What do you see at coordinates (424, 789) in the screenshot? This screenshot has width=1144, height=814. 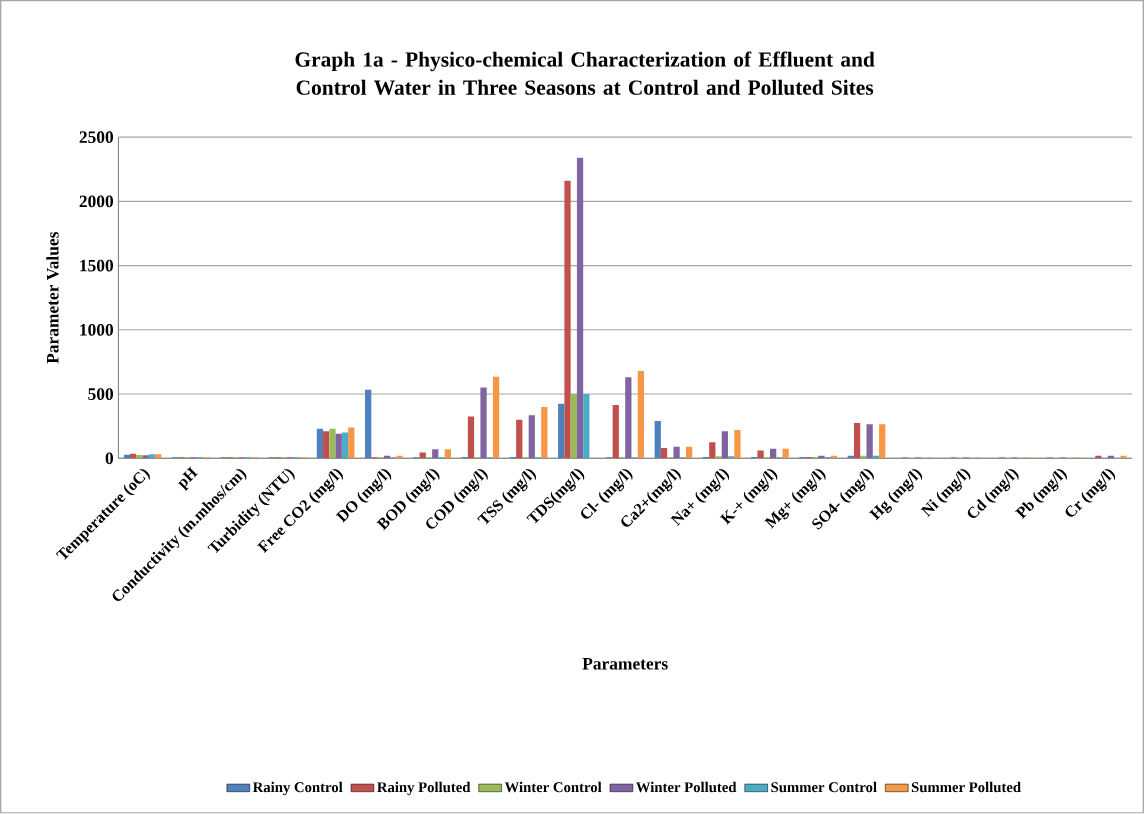 I see `legend-label: Rainy Polluted` at bounding box center [424, 789].